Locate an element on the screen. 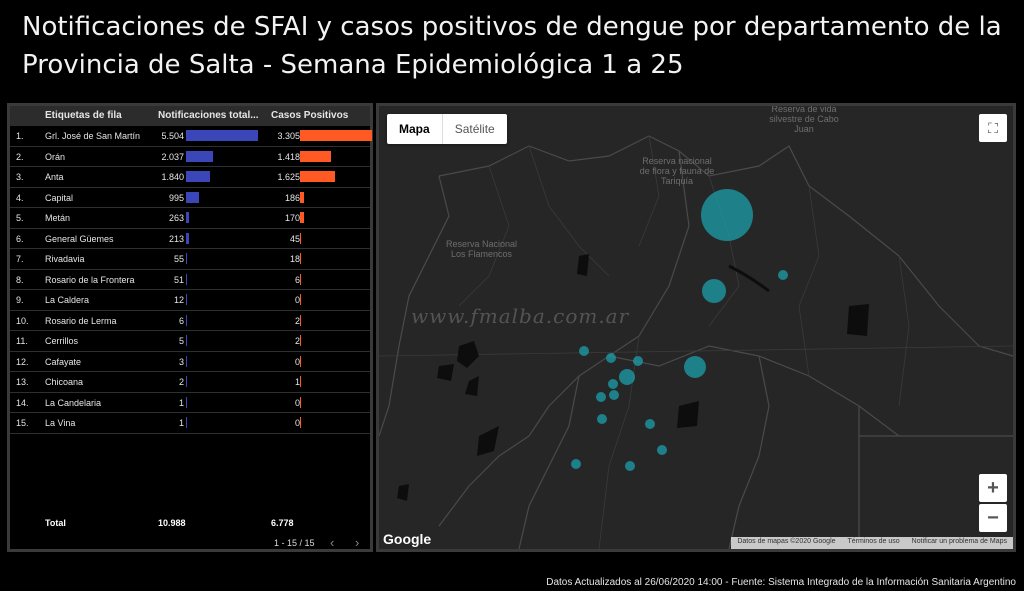 This screenshot has width=1024, height=591. fullscreen-icon: ⛶ is located at coordinates (993, 128).